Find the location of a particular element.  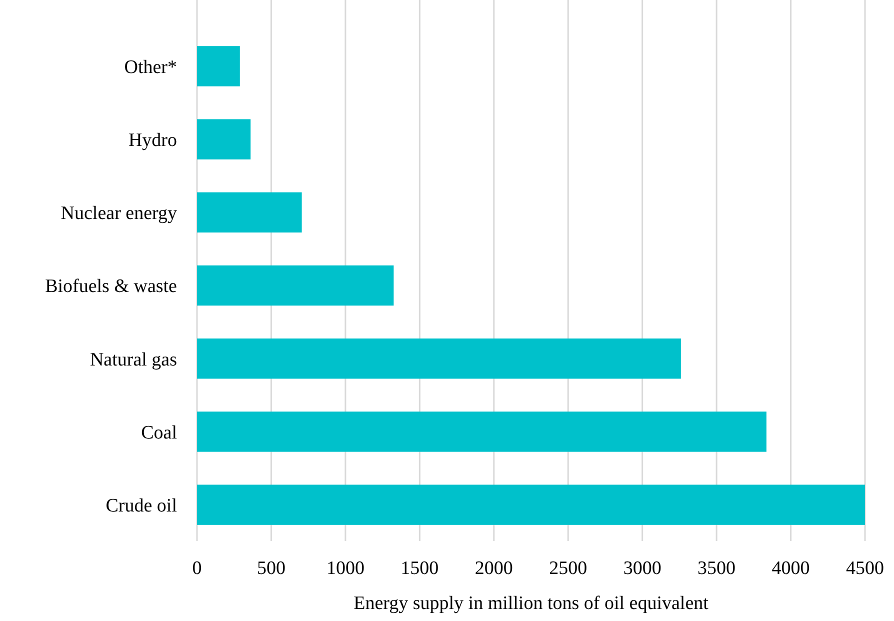

x-tick-label: 4000 is located at coordinates (791, 568).